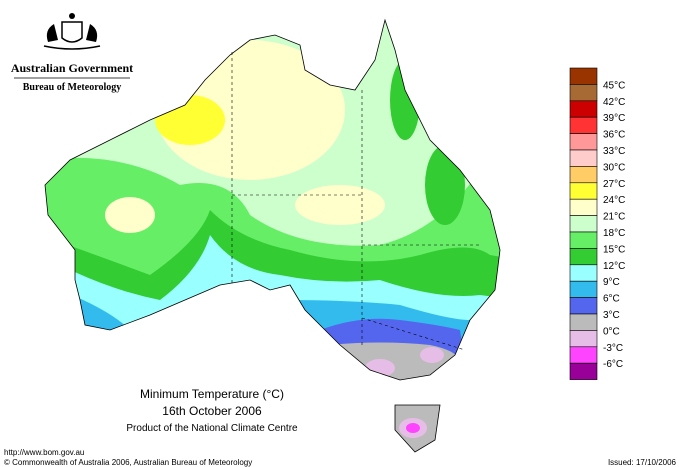 The image size is (680, 467). What do you see at coordinates (212, 394) in the screenshot?
I see `map-title: Minimum Temperature (°C)` at bounding box center [212, 394].